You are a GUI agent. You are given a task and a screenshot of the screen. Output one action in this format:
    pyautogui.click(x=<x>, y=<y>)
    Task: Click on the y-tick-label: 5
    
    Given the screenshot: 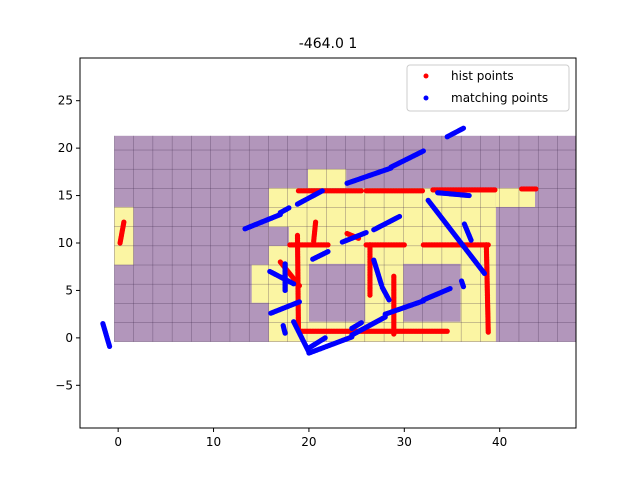 What is the action you would take?
    pyautogui.click(x=69, y=290)
    